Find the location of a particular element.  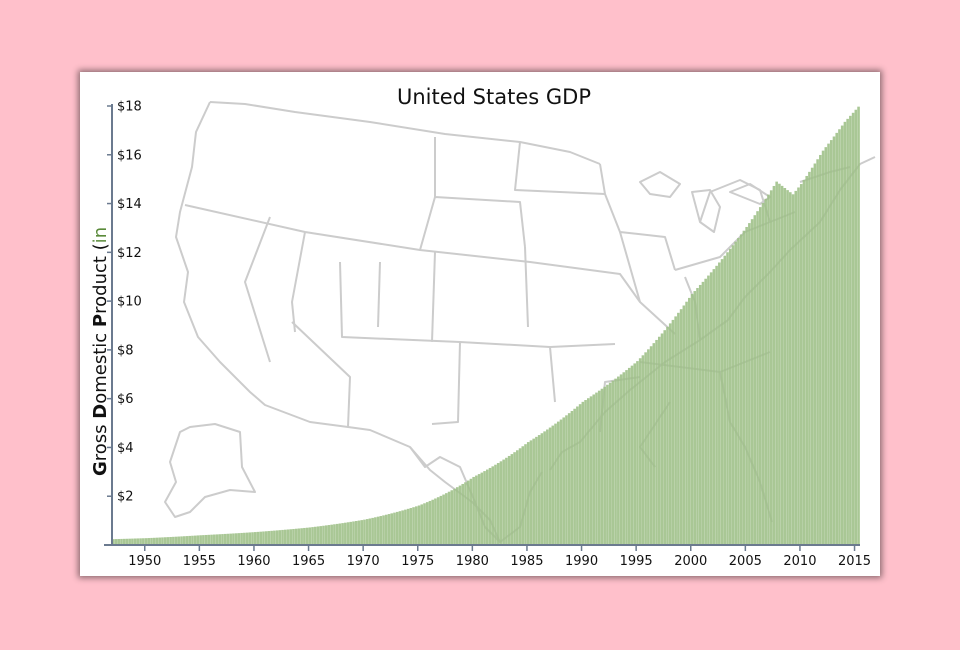

x-tick-label: 2005 is located at coordinates (745, 561).